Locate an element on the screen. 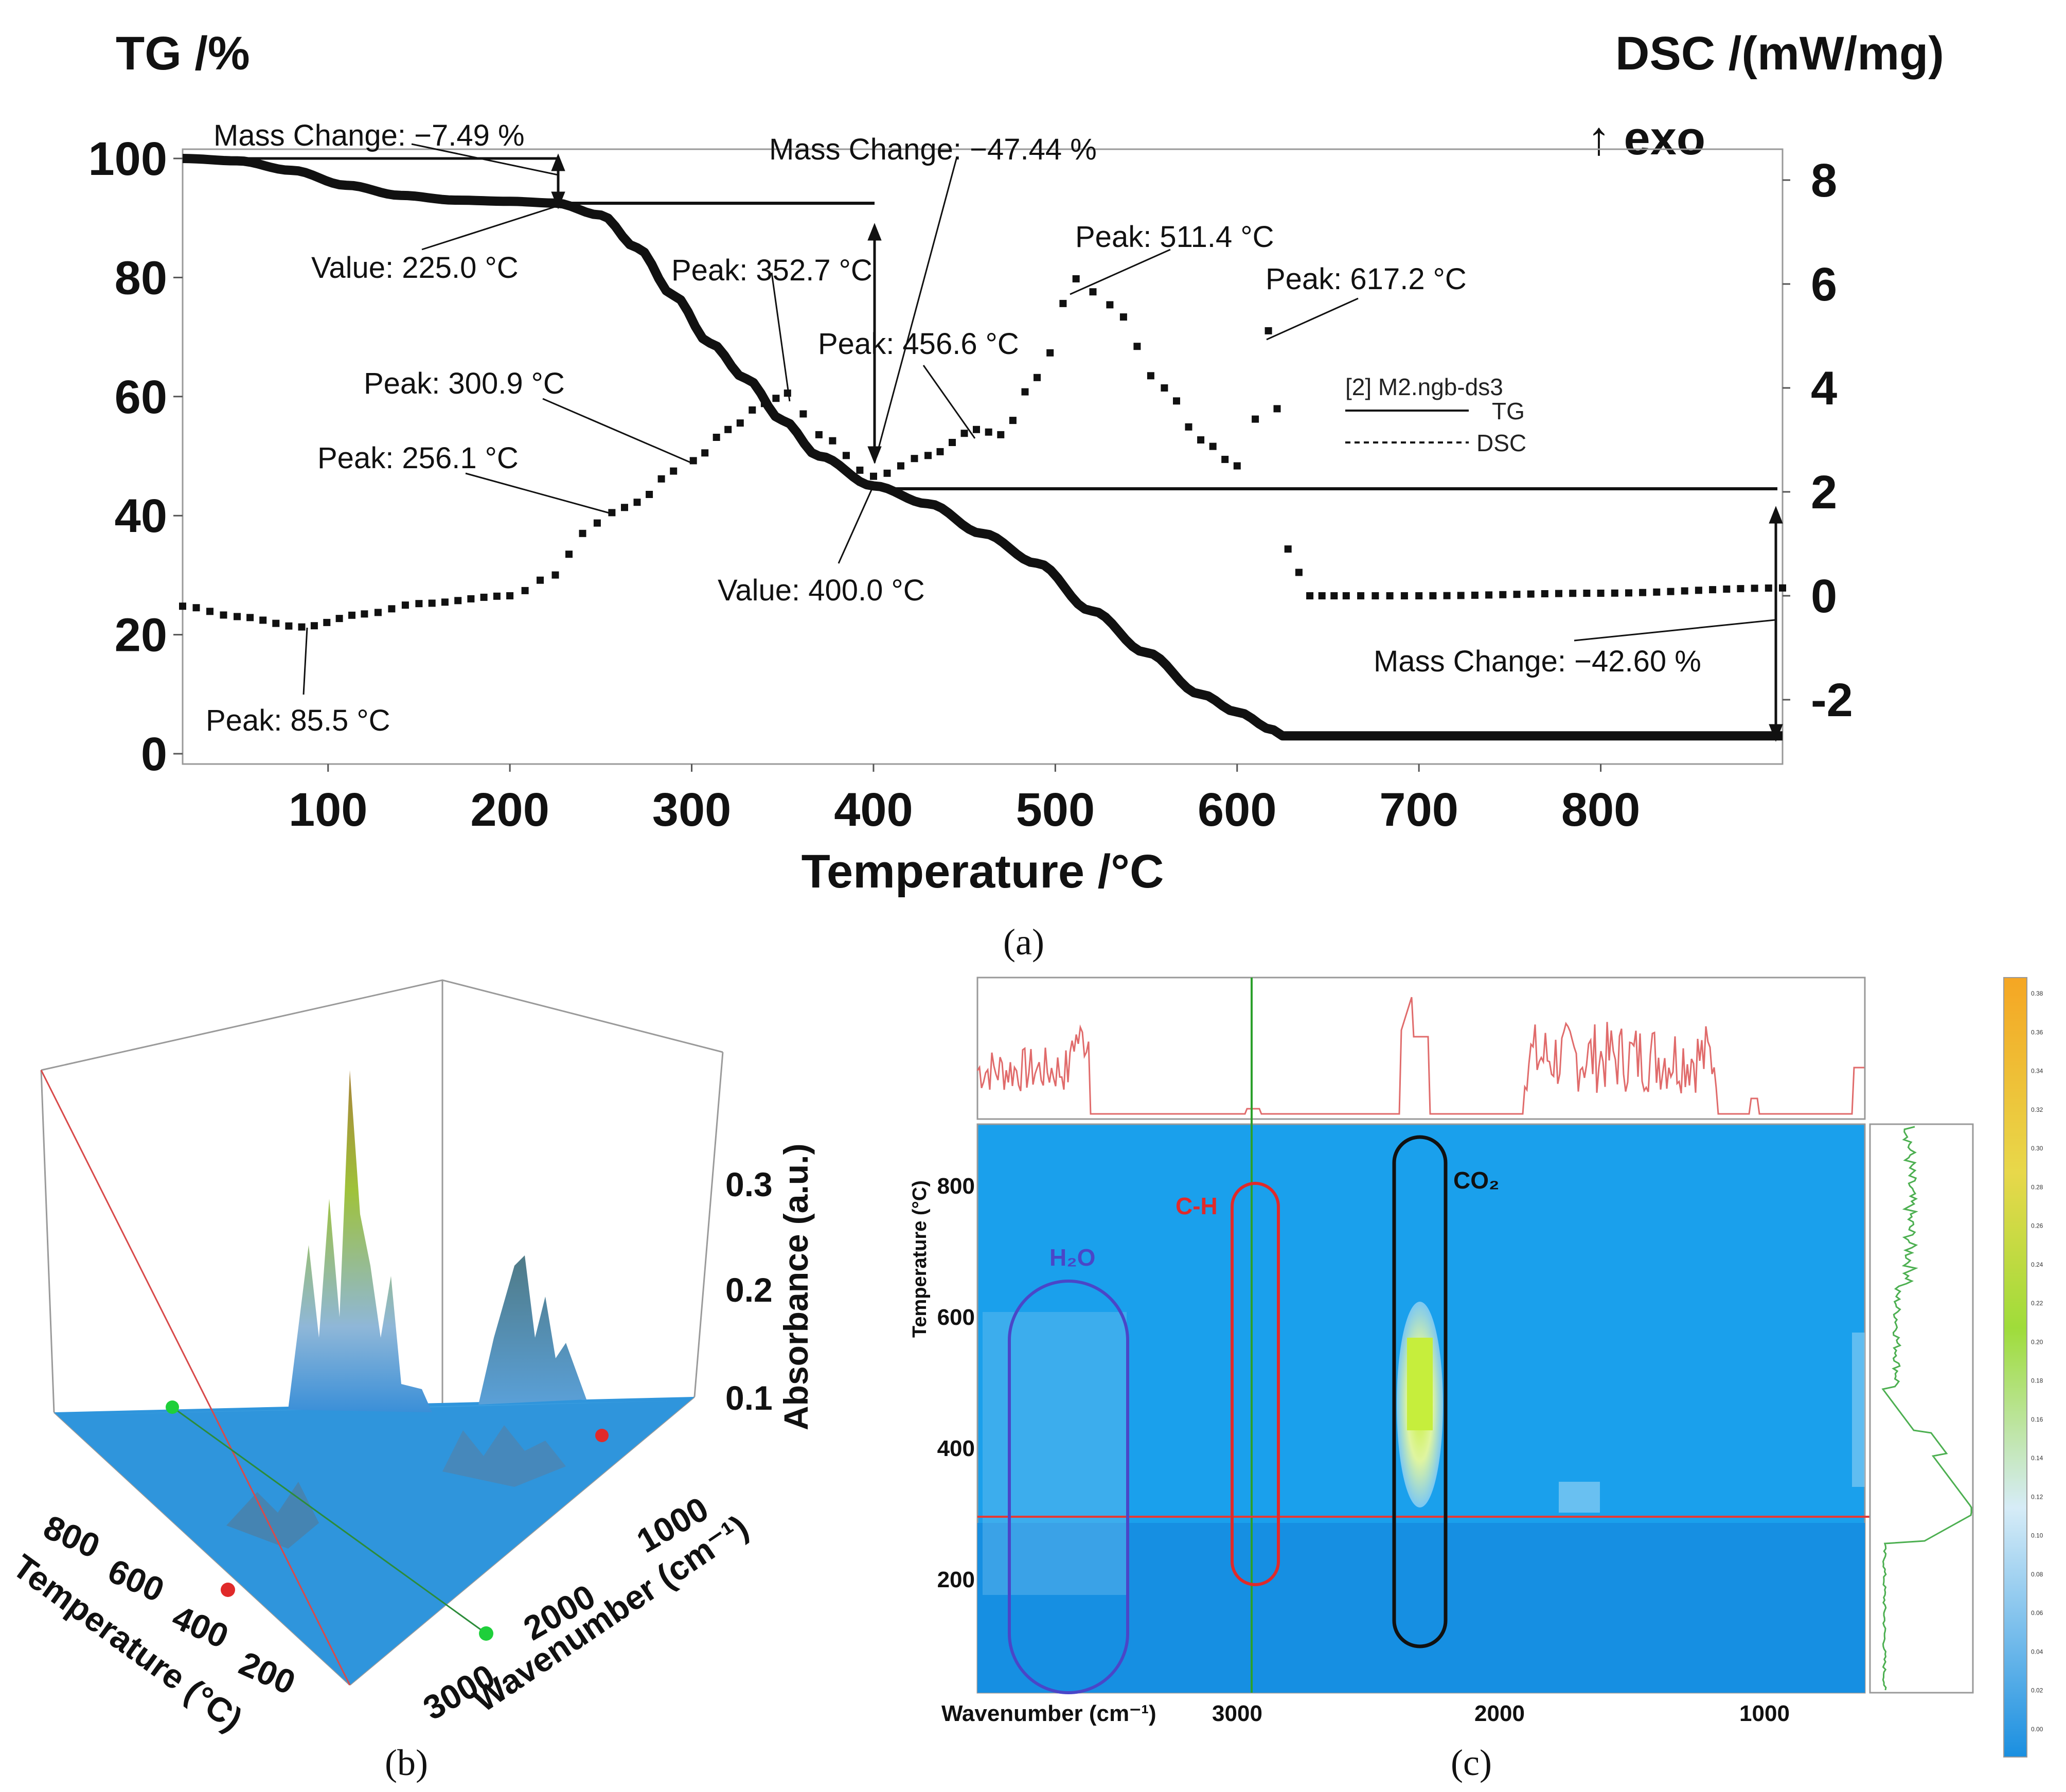 The image size is (2066, 1792). temp-tick-200: 200 is located at coordinates (267, 1672).